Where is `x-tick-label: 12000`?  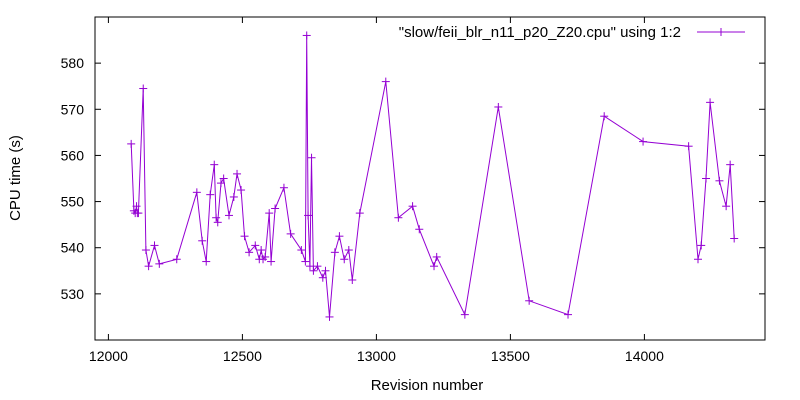 x-tick-label: 12000 is located at coordinates (108, 356).